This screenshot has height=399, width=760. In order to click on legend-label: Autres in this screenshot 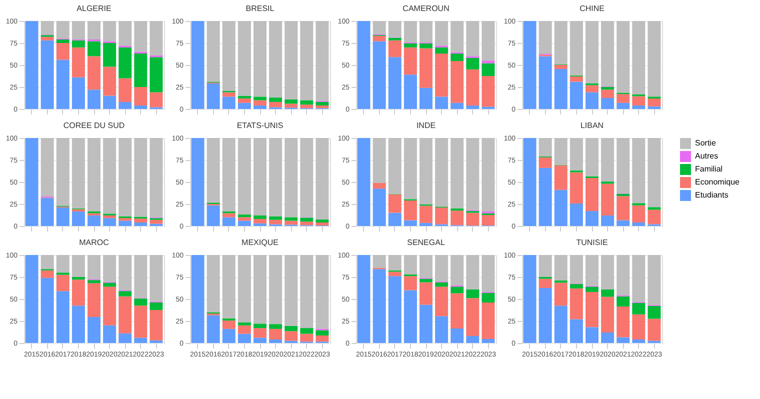, I will do `click(706, 156)`.